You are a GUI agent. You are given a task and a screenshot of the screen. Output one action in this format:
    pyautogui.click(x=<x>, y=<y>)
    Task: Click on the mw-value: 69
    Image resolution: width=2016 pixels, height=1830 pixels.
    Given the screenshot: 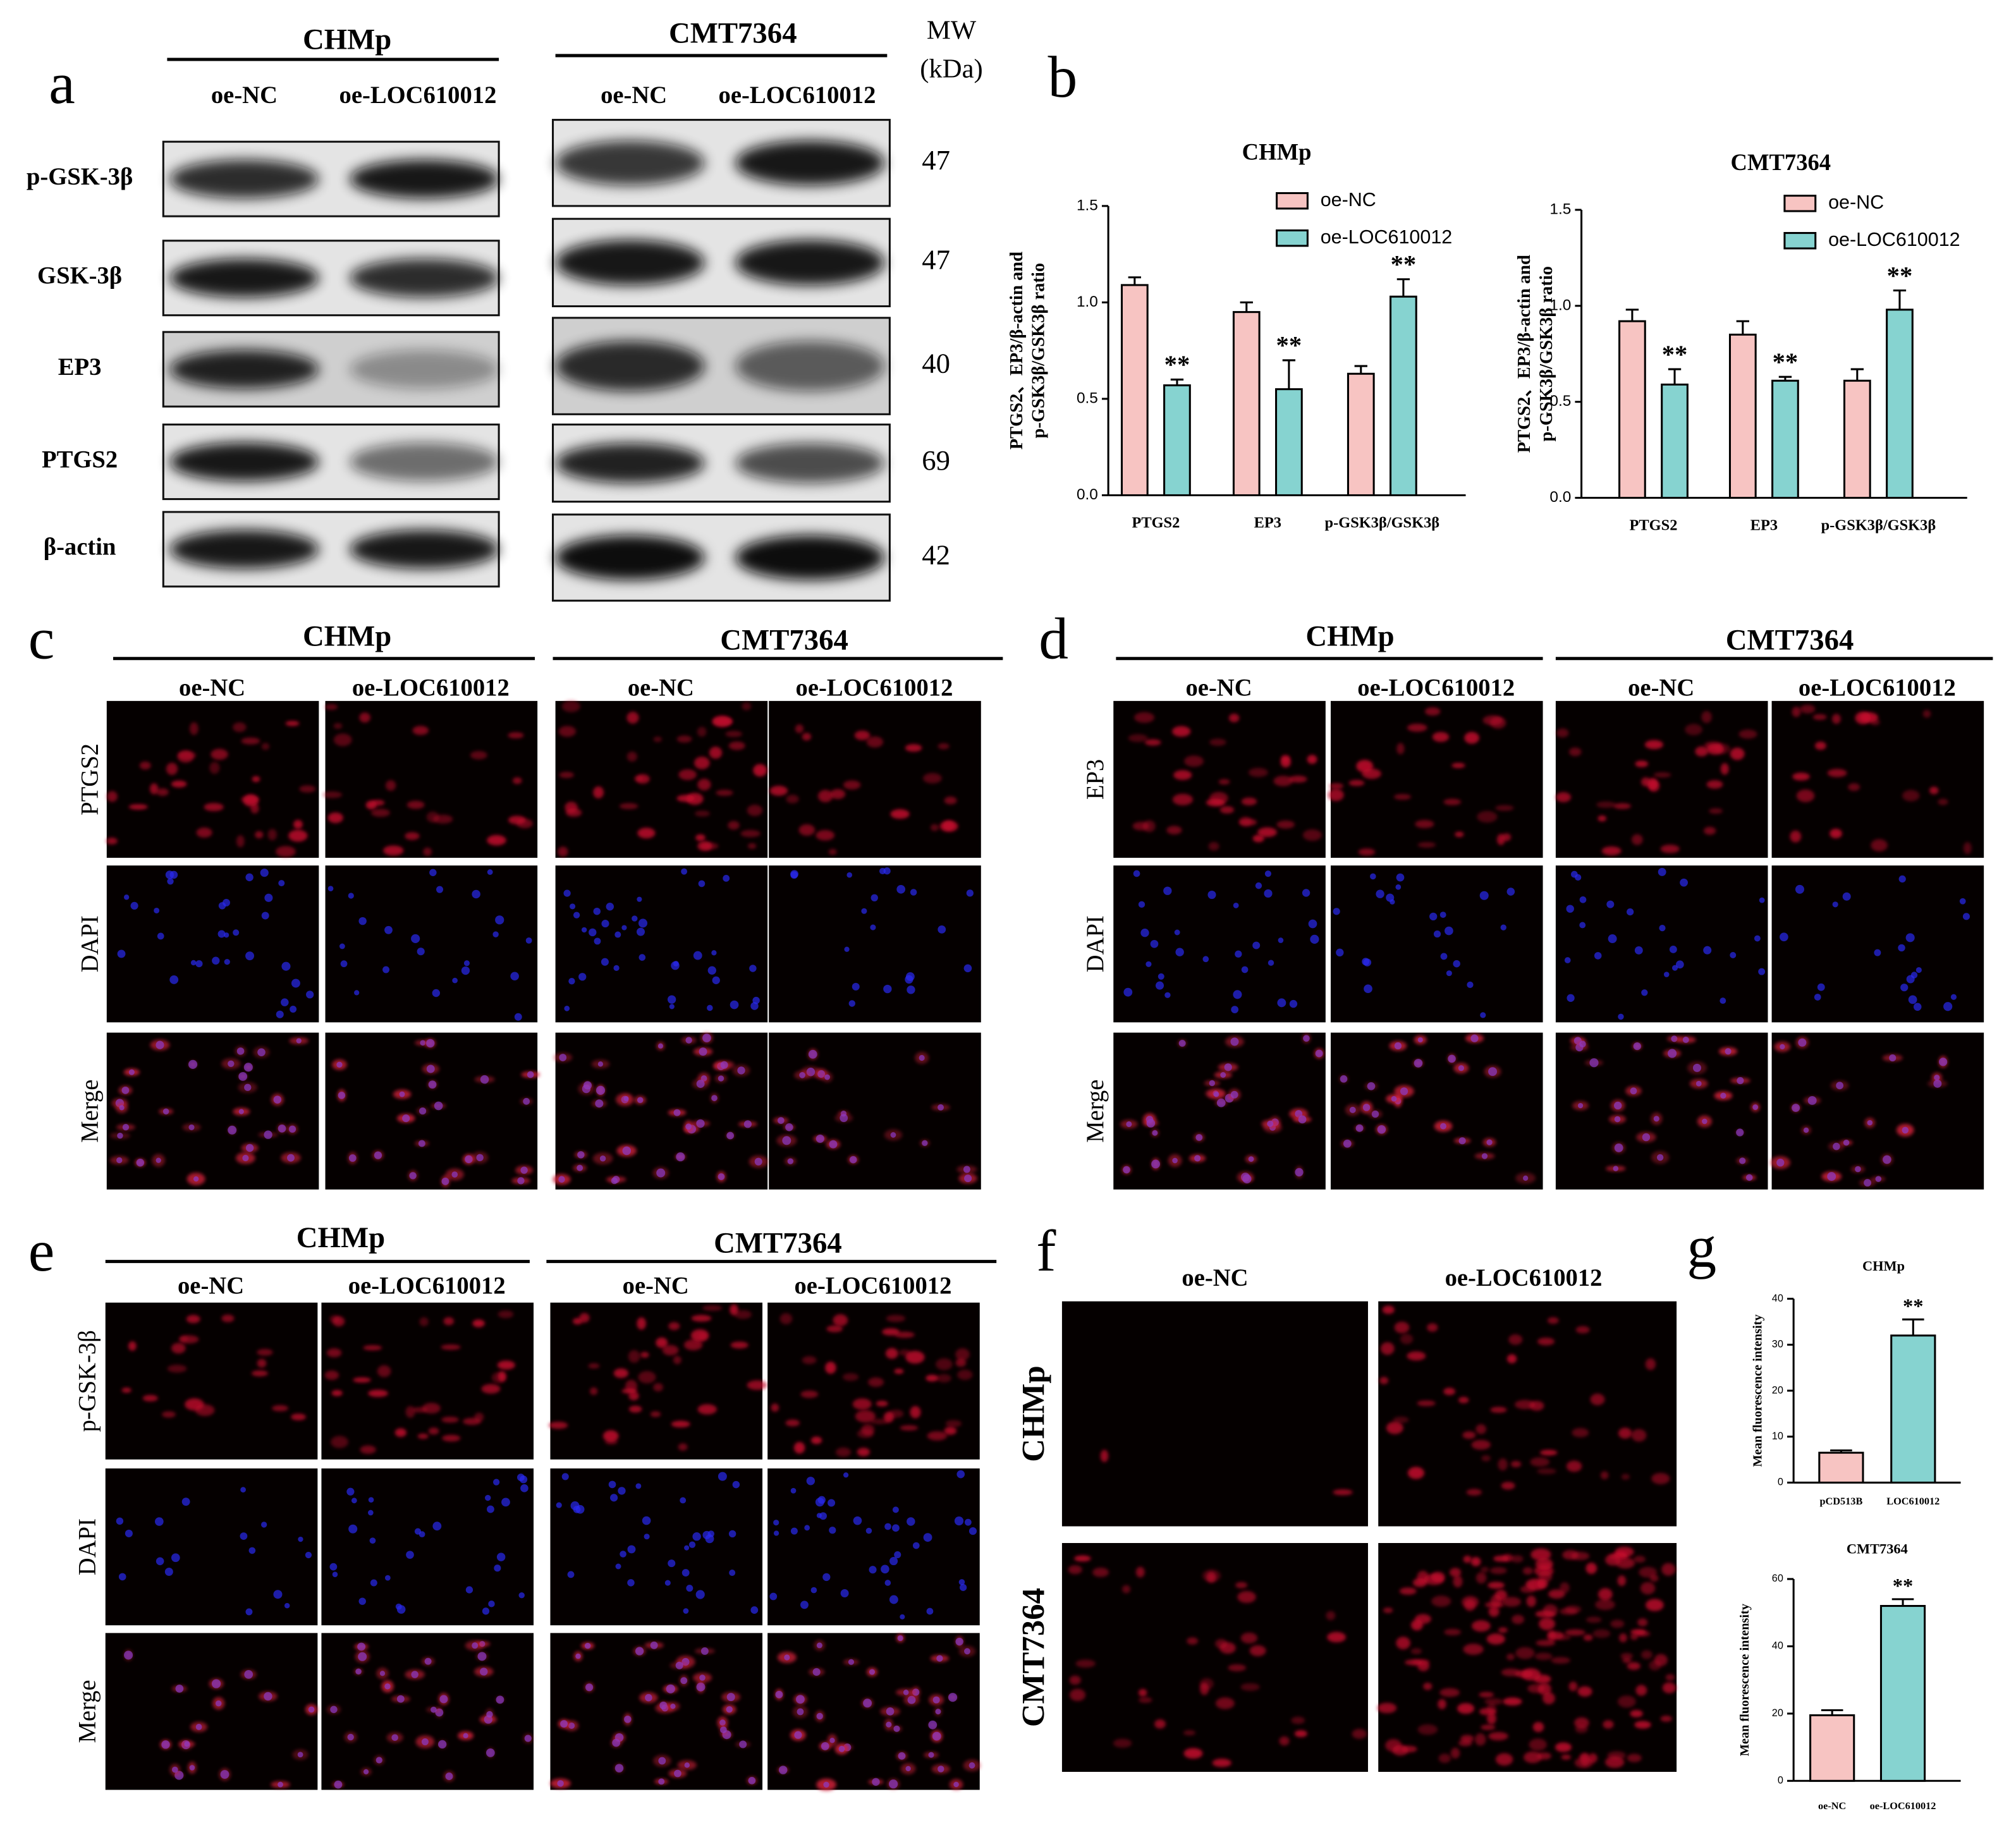 What is the action you would take?
    pyautogui.click(x=936, y=460)
    